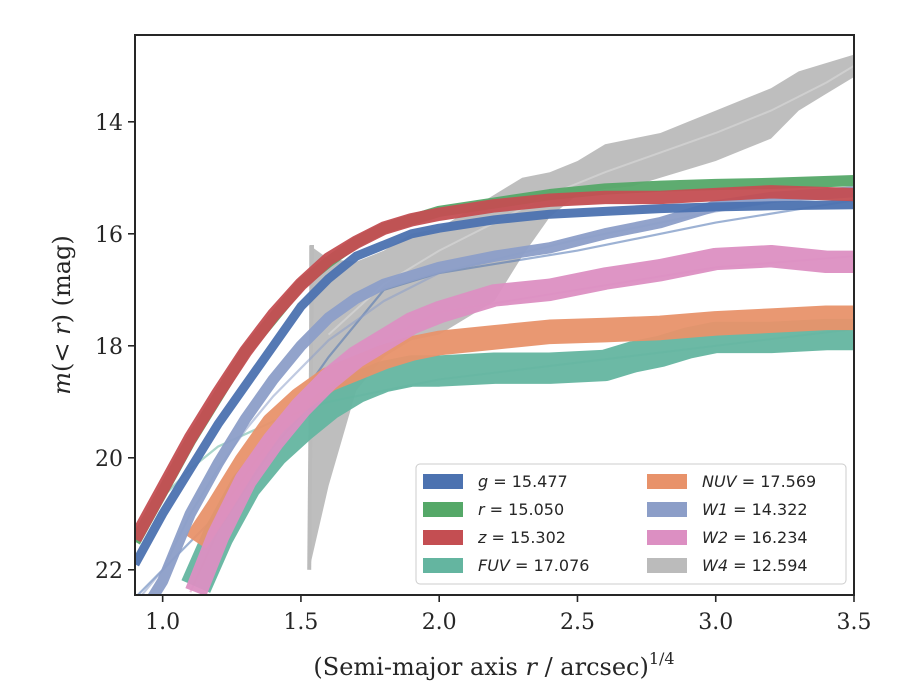 This screenshot has height=700, width=900. Describe the element at coordinates (854, 622) in the screenshot. I see `x-tick-label: 3.5` at that location.